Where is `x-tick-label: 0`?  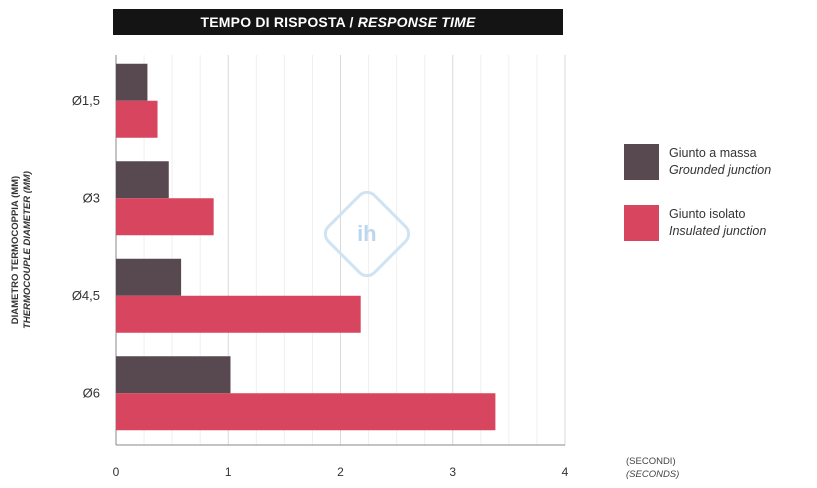 x-tick-label: 0 is located at coordinates (116, 472).